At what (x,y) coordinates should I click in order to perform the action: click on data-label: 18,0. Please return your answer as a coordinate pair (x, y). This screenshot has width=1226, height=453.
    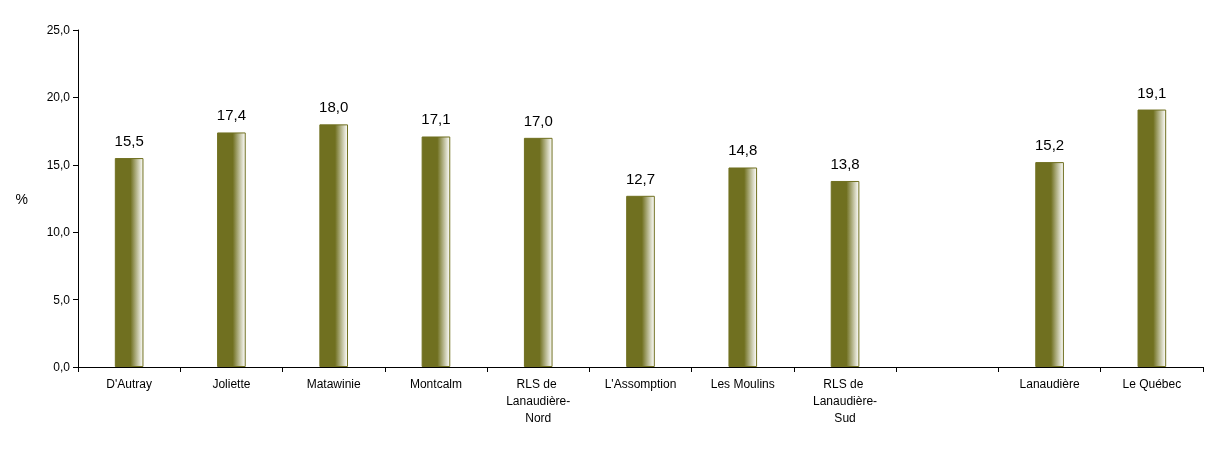
    Looking at the image, I should click on (334, 107).